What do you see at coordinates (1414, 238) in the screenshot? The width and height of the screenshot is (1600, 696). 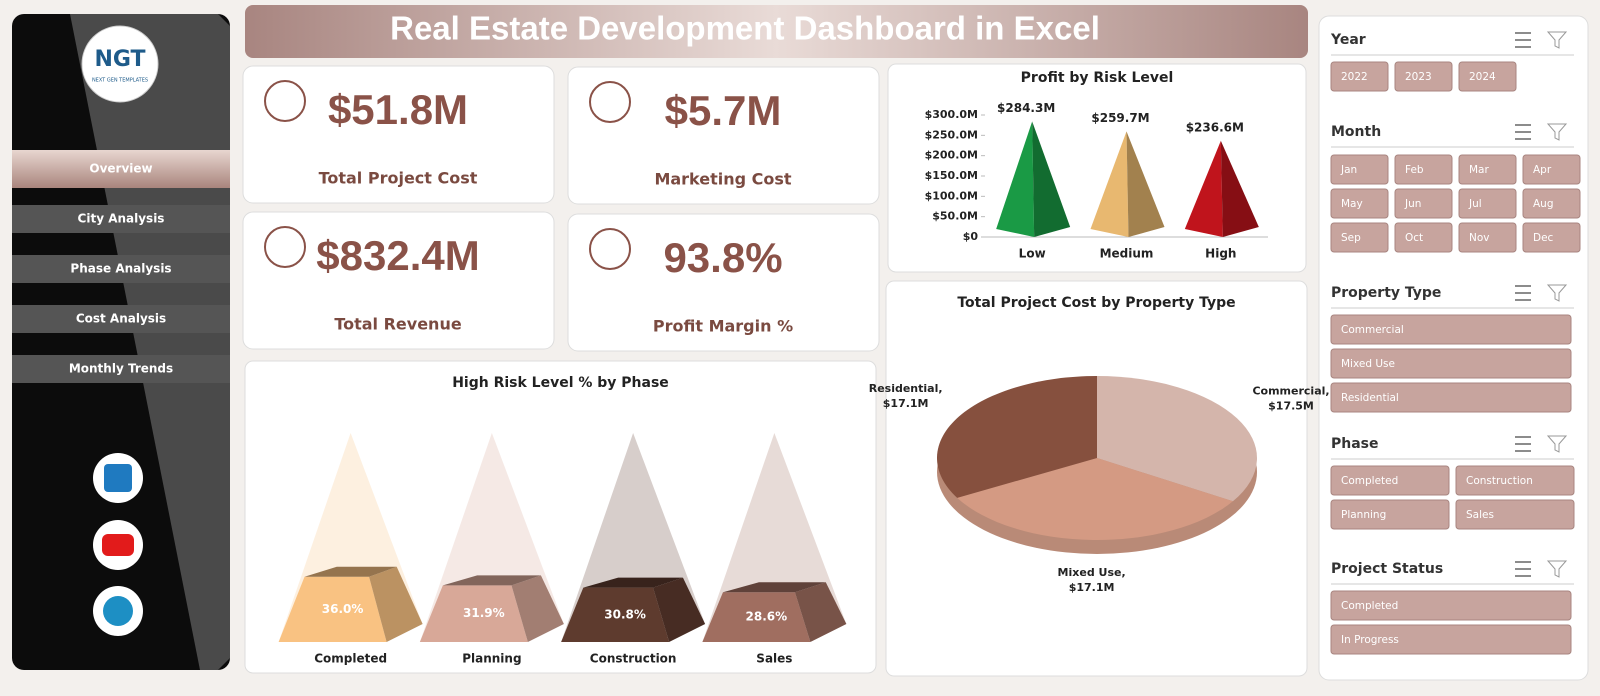 I see `slicer-item: Oct` at bounding box center [1414, 238].